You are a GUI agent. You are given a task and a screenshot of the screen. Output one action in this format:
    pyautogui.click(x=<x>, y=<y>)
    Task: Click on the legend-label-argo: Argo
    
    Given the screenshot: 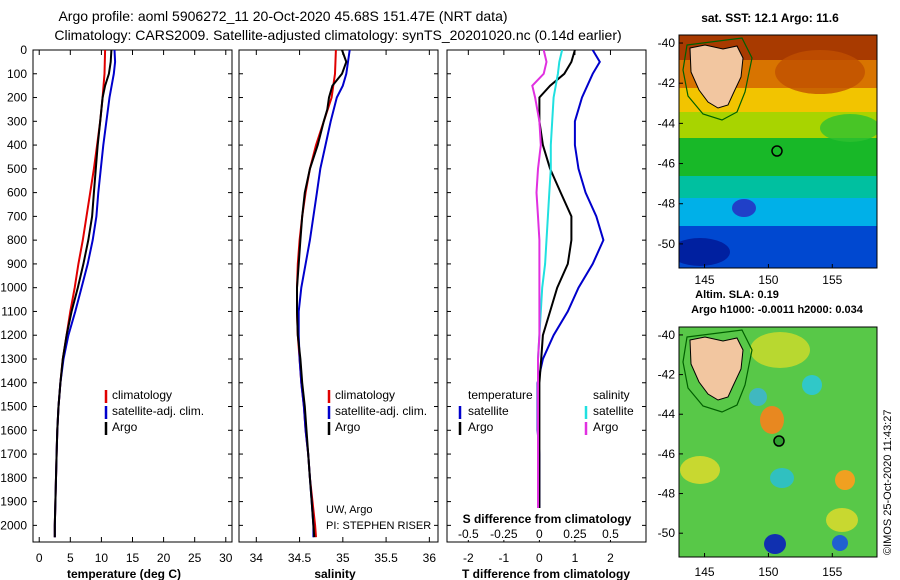 What is the action you would take?
    pyautogui.click(x=125, y=427)
    